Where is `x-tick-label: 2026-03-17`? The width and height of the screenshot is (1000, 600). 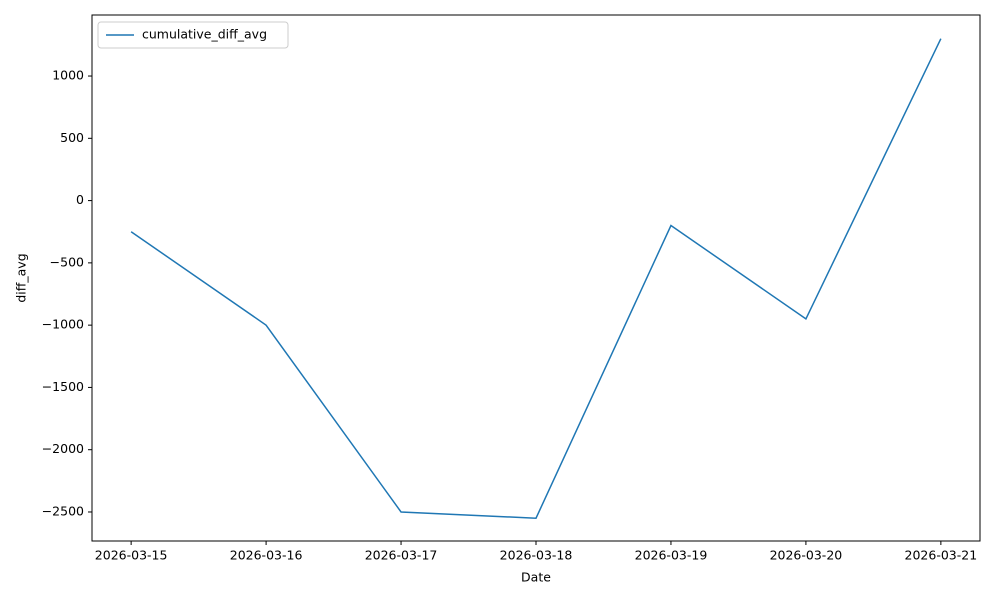
x-tick-label: 2026-03-17 is located at coordinates (401, 555).